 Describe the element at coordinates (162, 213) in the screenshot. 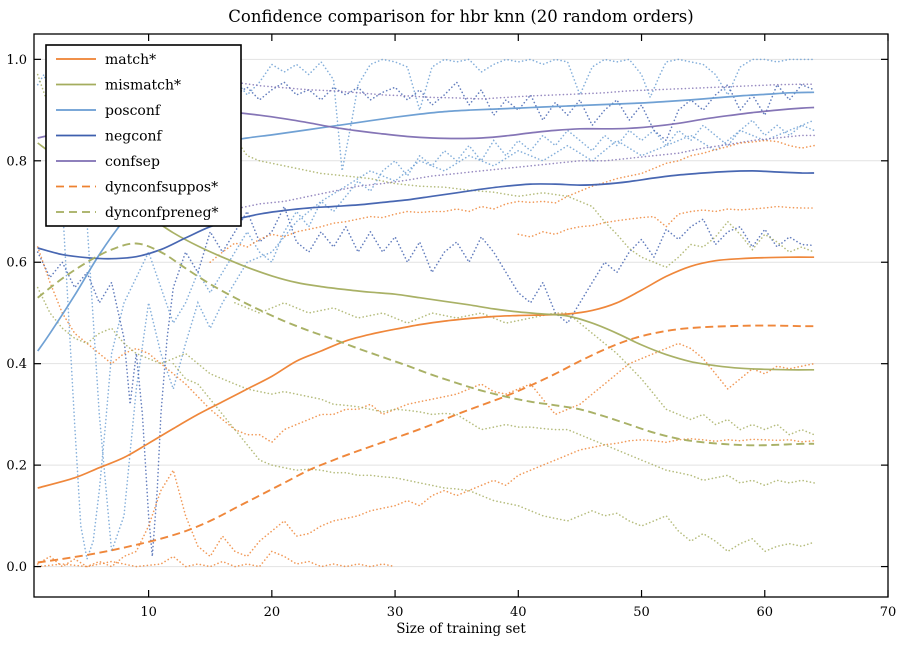

I see `legend-label: dynconfpreneg*` at that location.